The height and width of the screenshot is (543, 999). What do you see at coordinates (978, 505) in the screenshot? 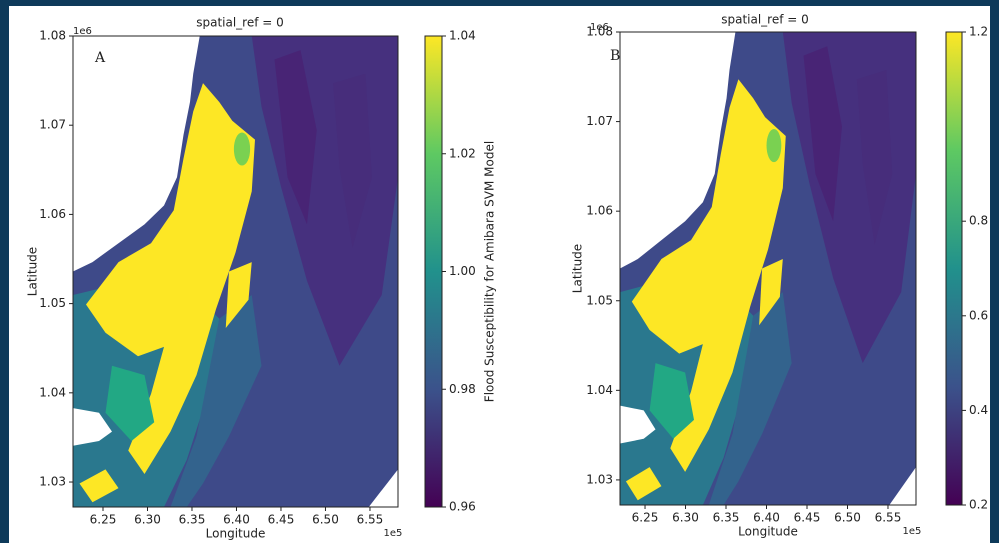
I see `colorbar-tick-label: 0.2` at bounding box center [978, 505].